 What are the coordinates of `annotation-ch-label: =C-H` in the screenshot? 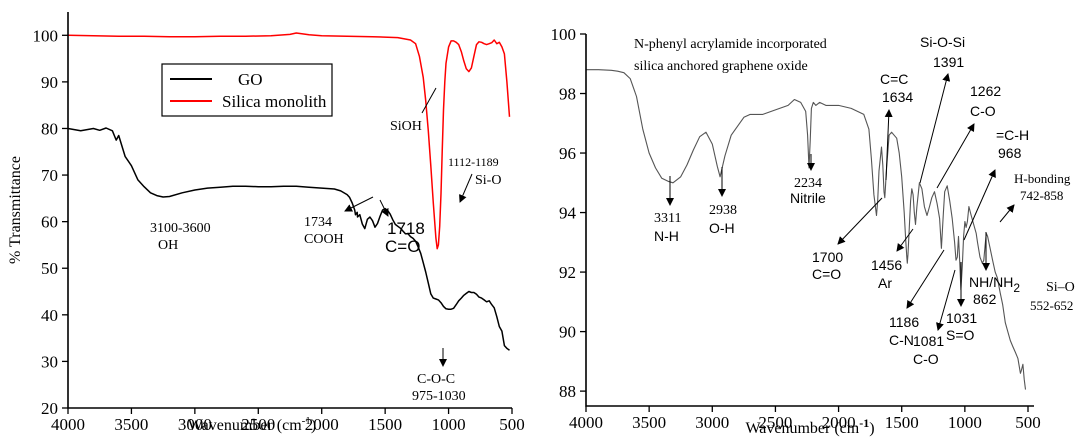 It's located at (1012, 135).